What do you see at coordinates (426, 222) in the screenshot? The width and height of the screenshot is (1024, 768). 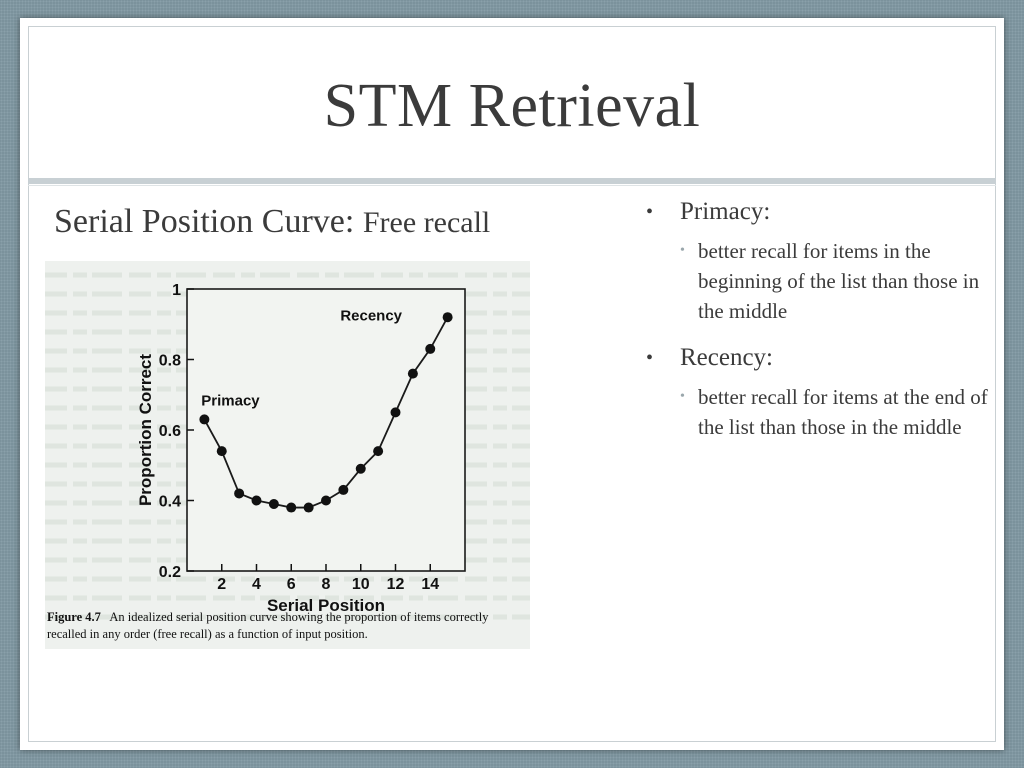 I see `subtitle-topic: Free recall` at bounding box center [426, 222].